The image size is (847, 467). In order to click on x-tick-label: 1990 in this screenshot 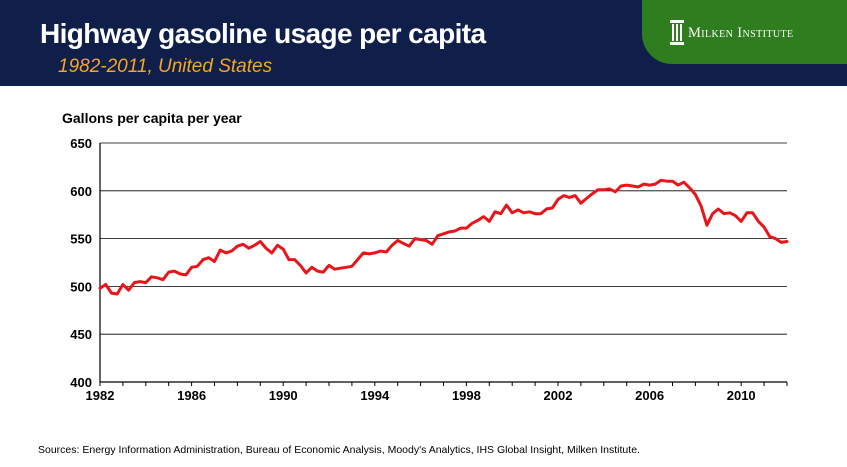, I will do `click(283, 395)`.